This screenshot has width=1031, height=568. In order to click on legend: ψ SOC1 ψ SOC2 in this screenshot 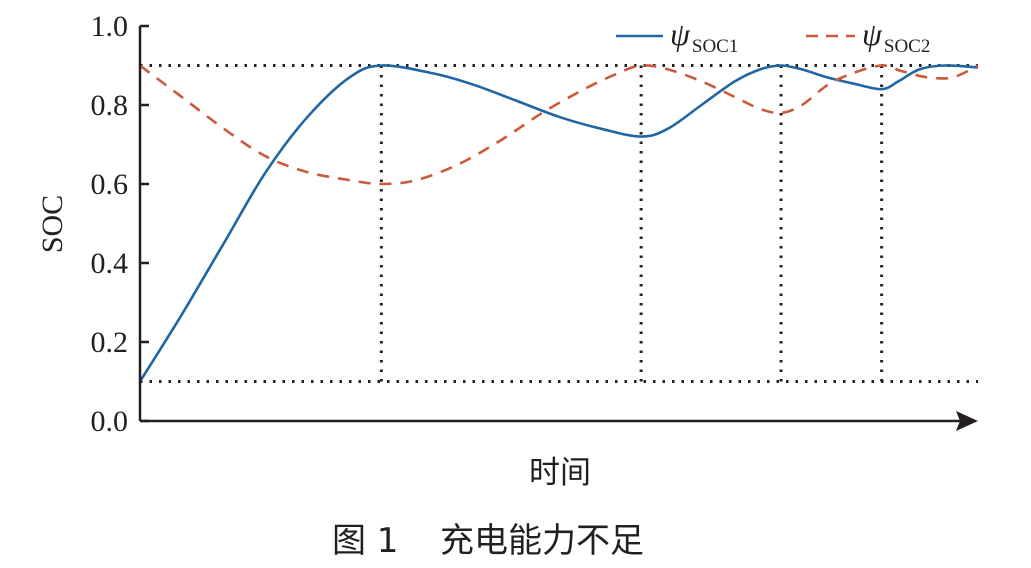, I will do `click(773, 36)`.